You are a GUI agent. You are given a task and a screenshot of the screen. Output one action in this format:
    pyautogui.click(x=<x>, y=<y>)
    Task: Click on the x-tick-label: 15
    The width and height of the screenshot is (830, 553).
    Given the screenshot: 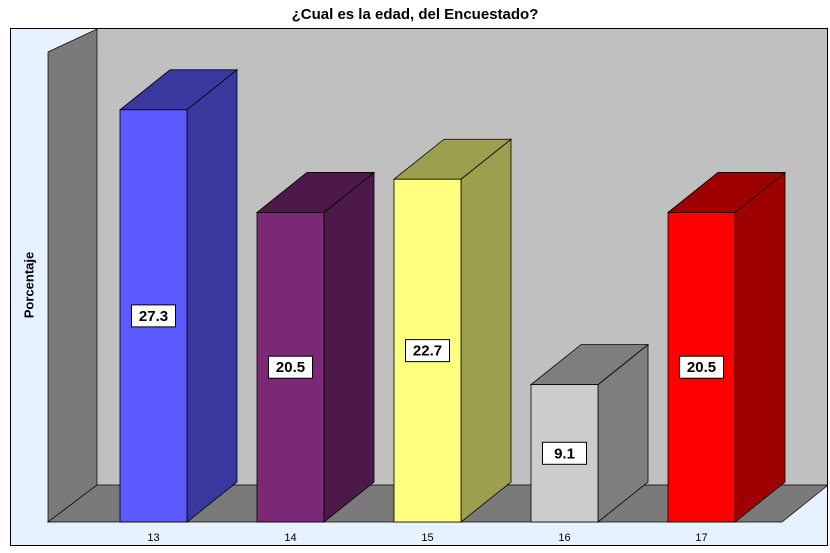 What is the action you would take?
    pyautogui.click(x=427, y=538)
    